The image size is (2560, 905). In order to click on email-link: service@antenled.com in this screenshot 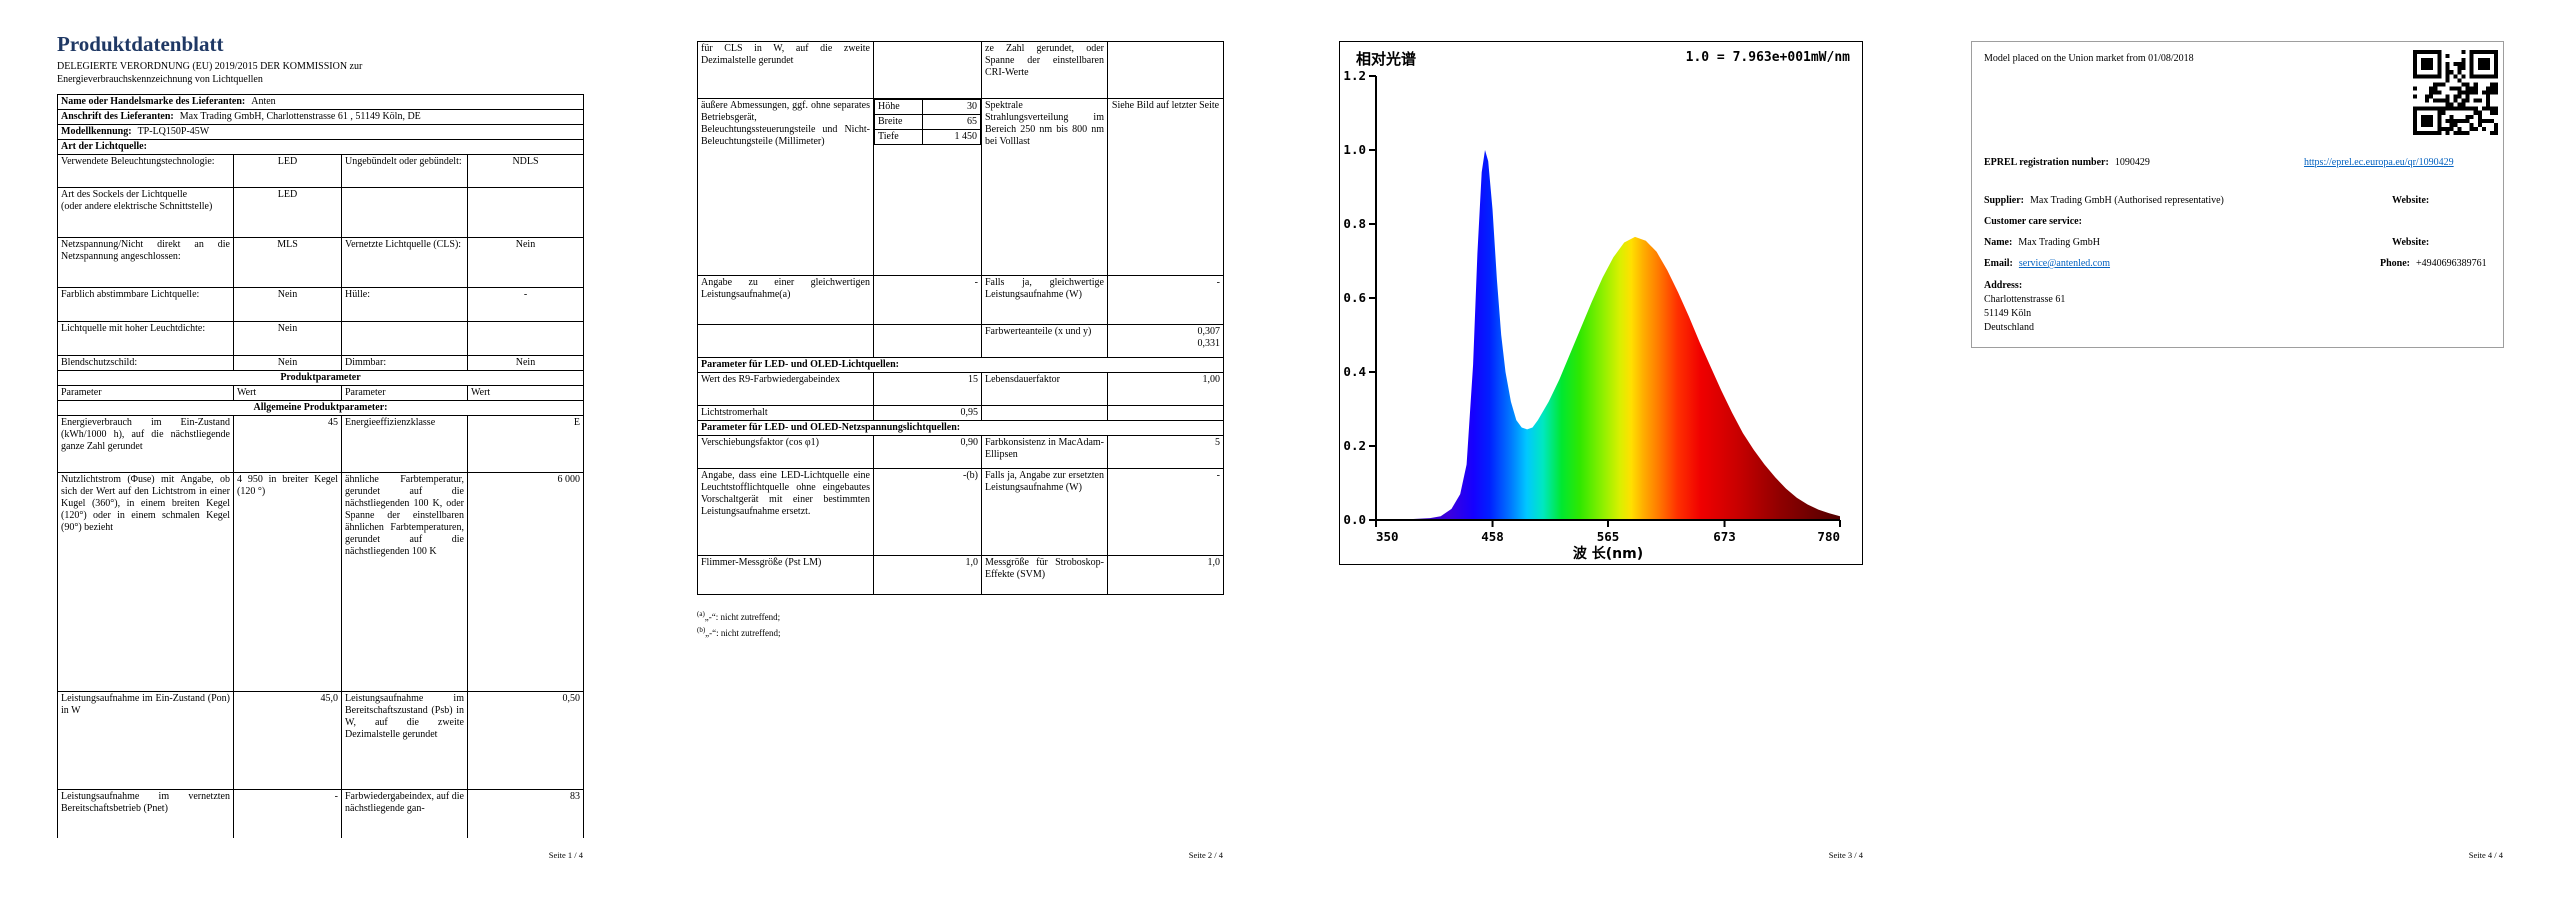, I will do `click(2064, 263)`.